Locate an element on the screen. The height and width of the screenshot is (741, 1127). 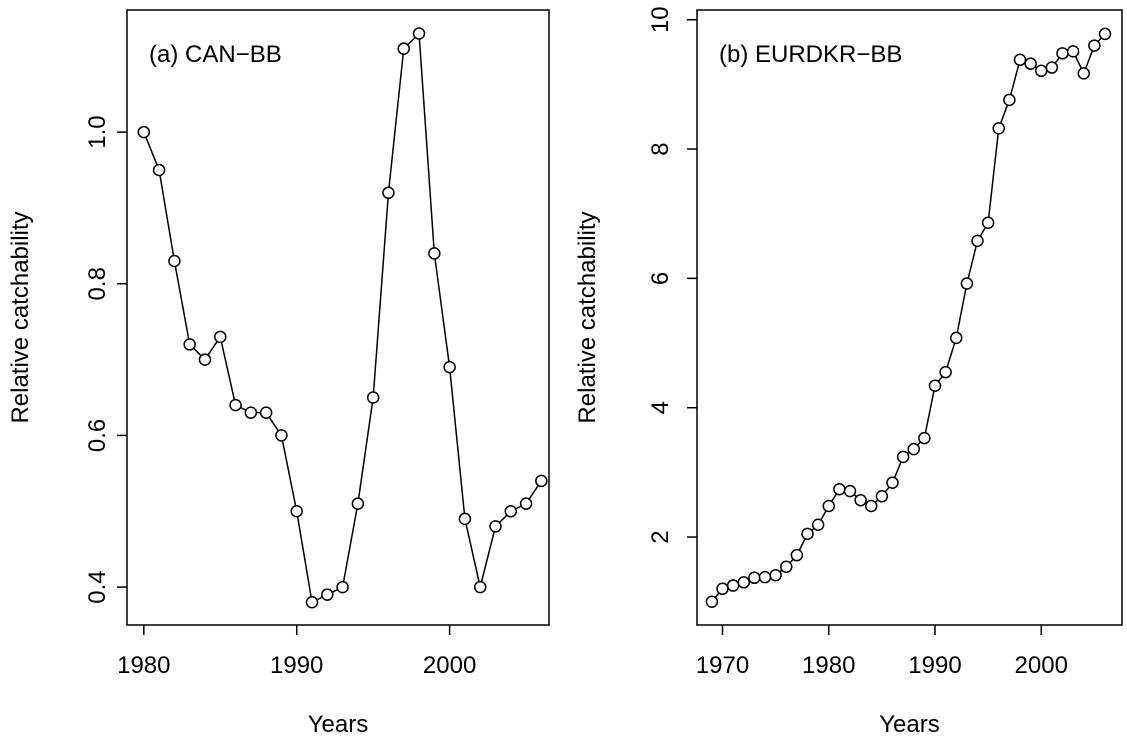
y-tick-label: 6 is located at coordinates (660, 278).